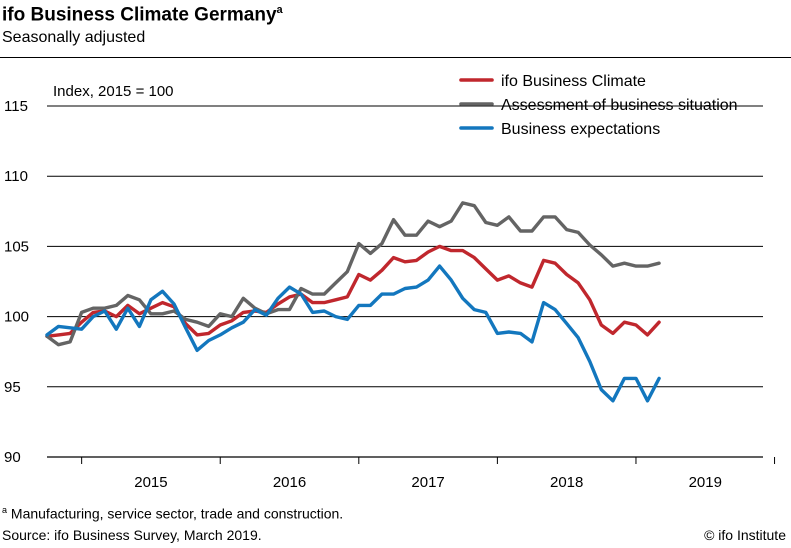 This screenshot has height=548, width=791. What do you see at coordinates (142, 15) in the screenshot?
I see `chart-title: ifo Business Climate Germanya` at bounding box center [142, 15].